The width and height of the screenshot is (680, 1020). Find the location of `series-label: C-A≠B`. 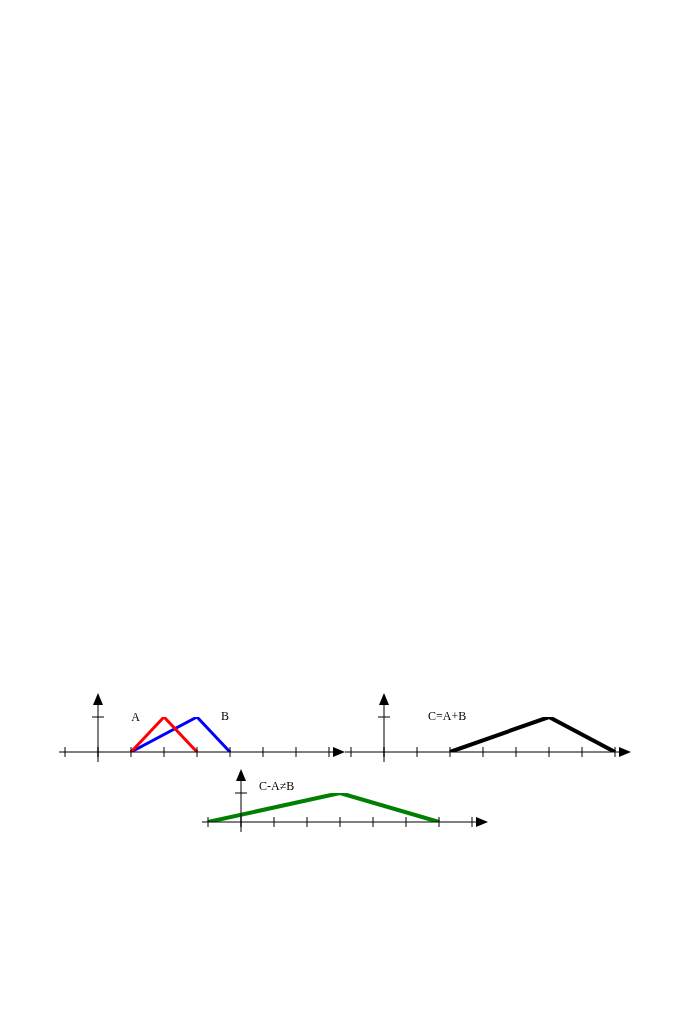

series-label: C-A≠B is located at coordinates (277, 786).